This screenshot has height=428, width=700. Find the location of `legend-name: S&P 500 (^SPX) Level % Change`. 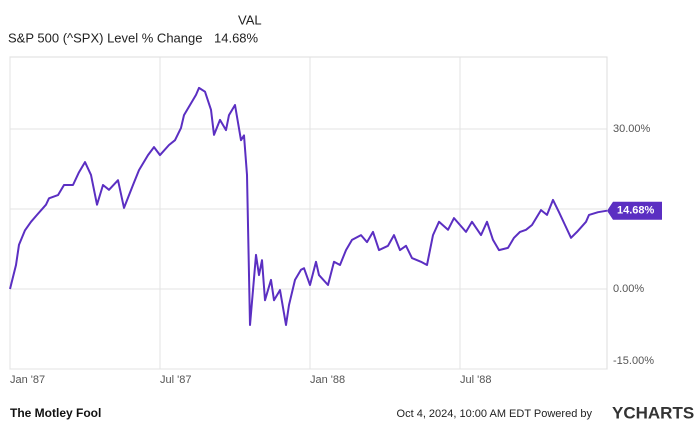

legend-name: S&P 500 (^SPX) Level % Change is located at coordinates (105, 37).